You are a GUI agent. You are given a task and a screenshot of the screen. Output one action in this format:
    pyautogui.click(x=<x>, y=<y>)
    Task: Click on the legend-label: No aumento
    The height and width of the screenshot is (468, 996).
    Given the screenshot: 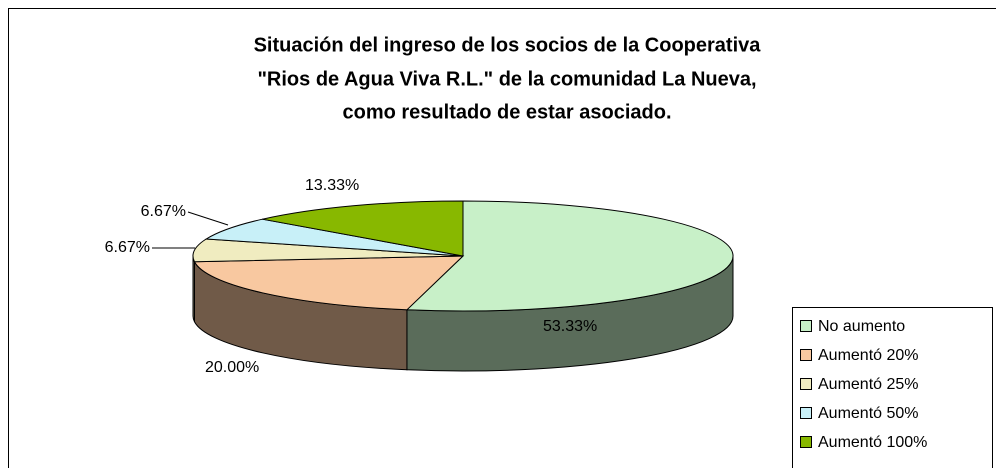 What is the action you would take?
    pyautogui.click(x=861, y=326)
    